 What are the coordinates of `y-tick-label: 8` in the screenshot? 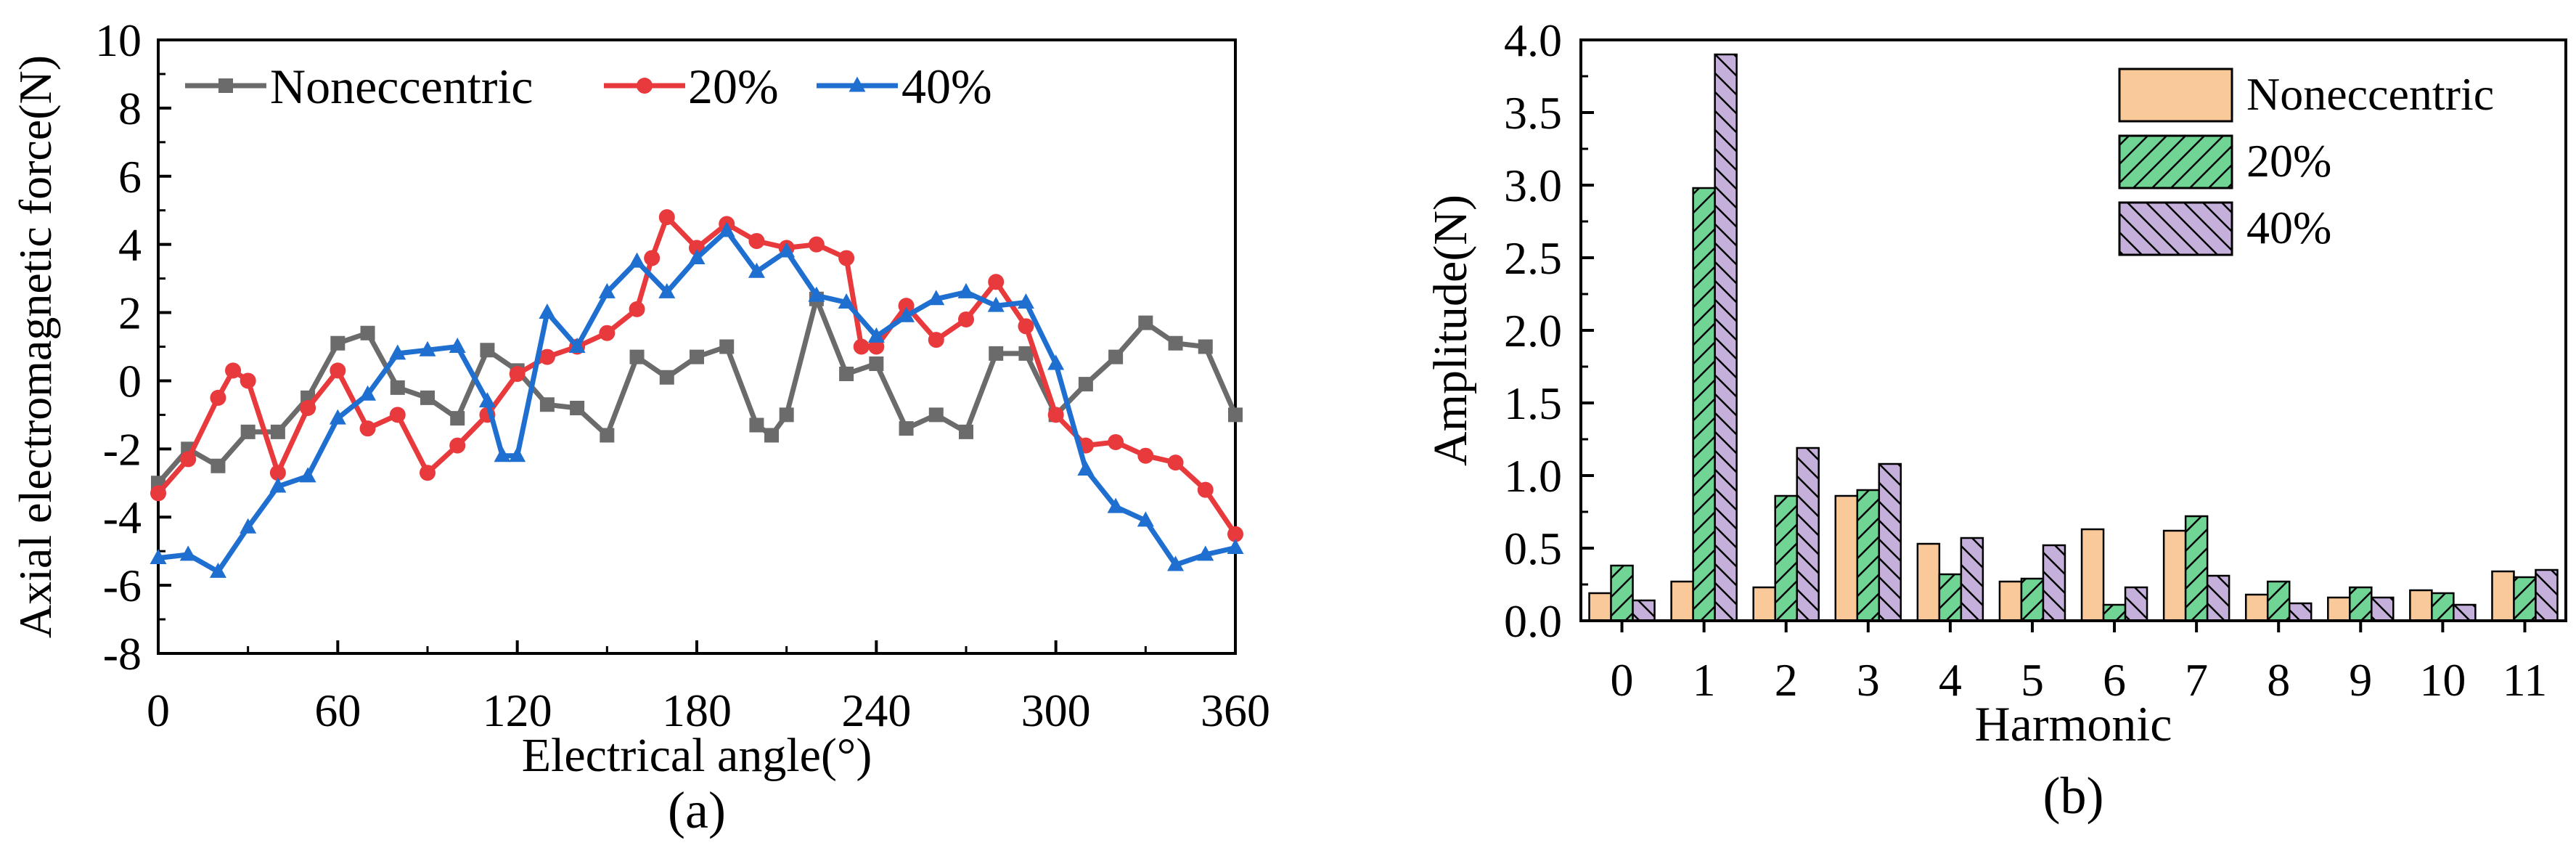 It's located at (130, 108).